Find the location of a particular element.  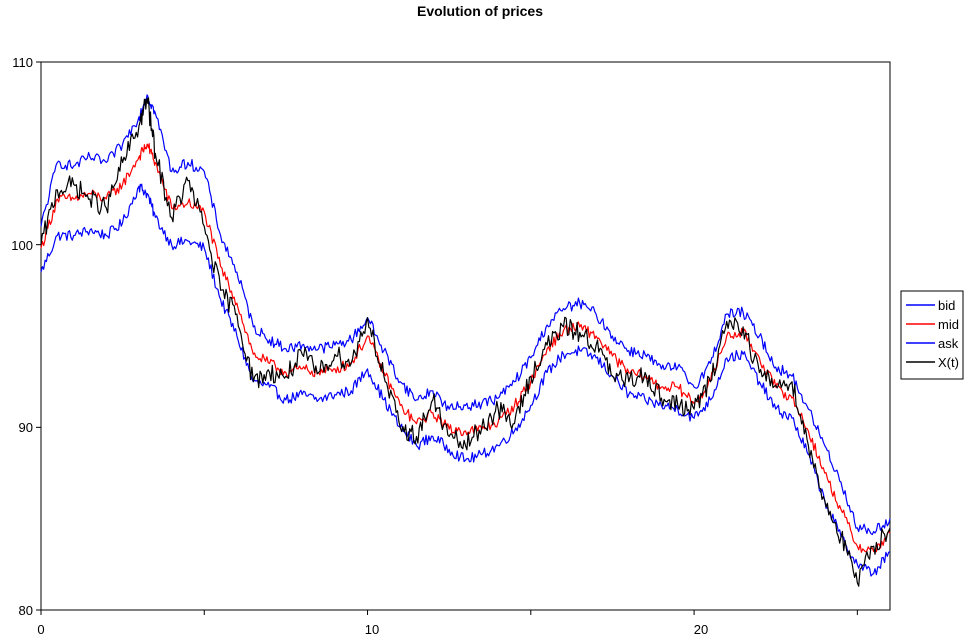

y-axis: 80 90 100 110 is located at coordinates (22, 336).